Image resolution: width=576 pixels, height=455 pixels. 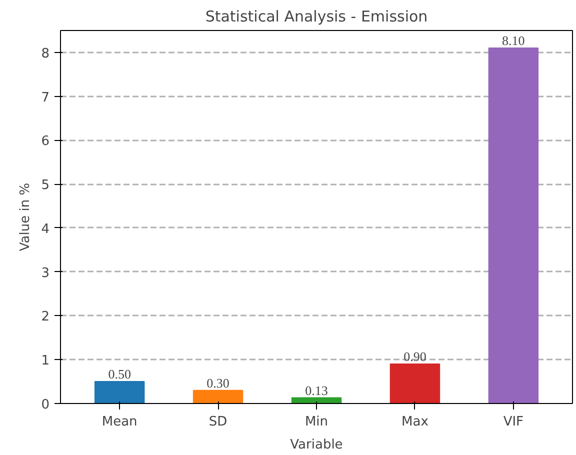 I want to click on x-tick-label: Min, so click(x=316, y=422).